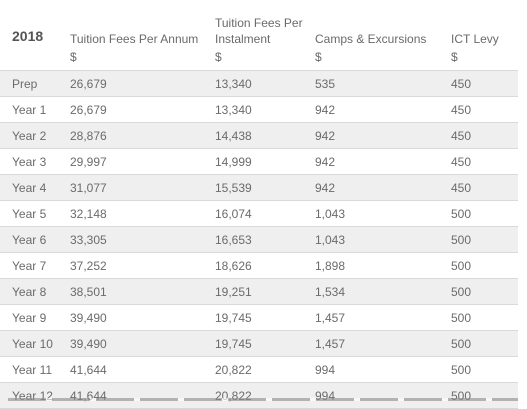 This screenshot has width=527, height=409. Describe the element at coordinates (29, 265) in the screenshot. I see `year-cell: Year 7` at that location.